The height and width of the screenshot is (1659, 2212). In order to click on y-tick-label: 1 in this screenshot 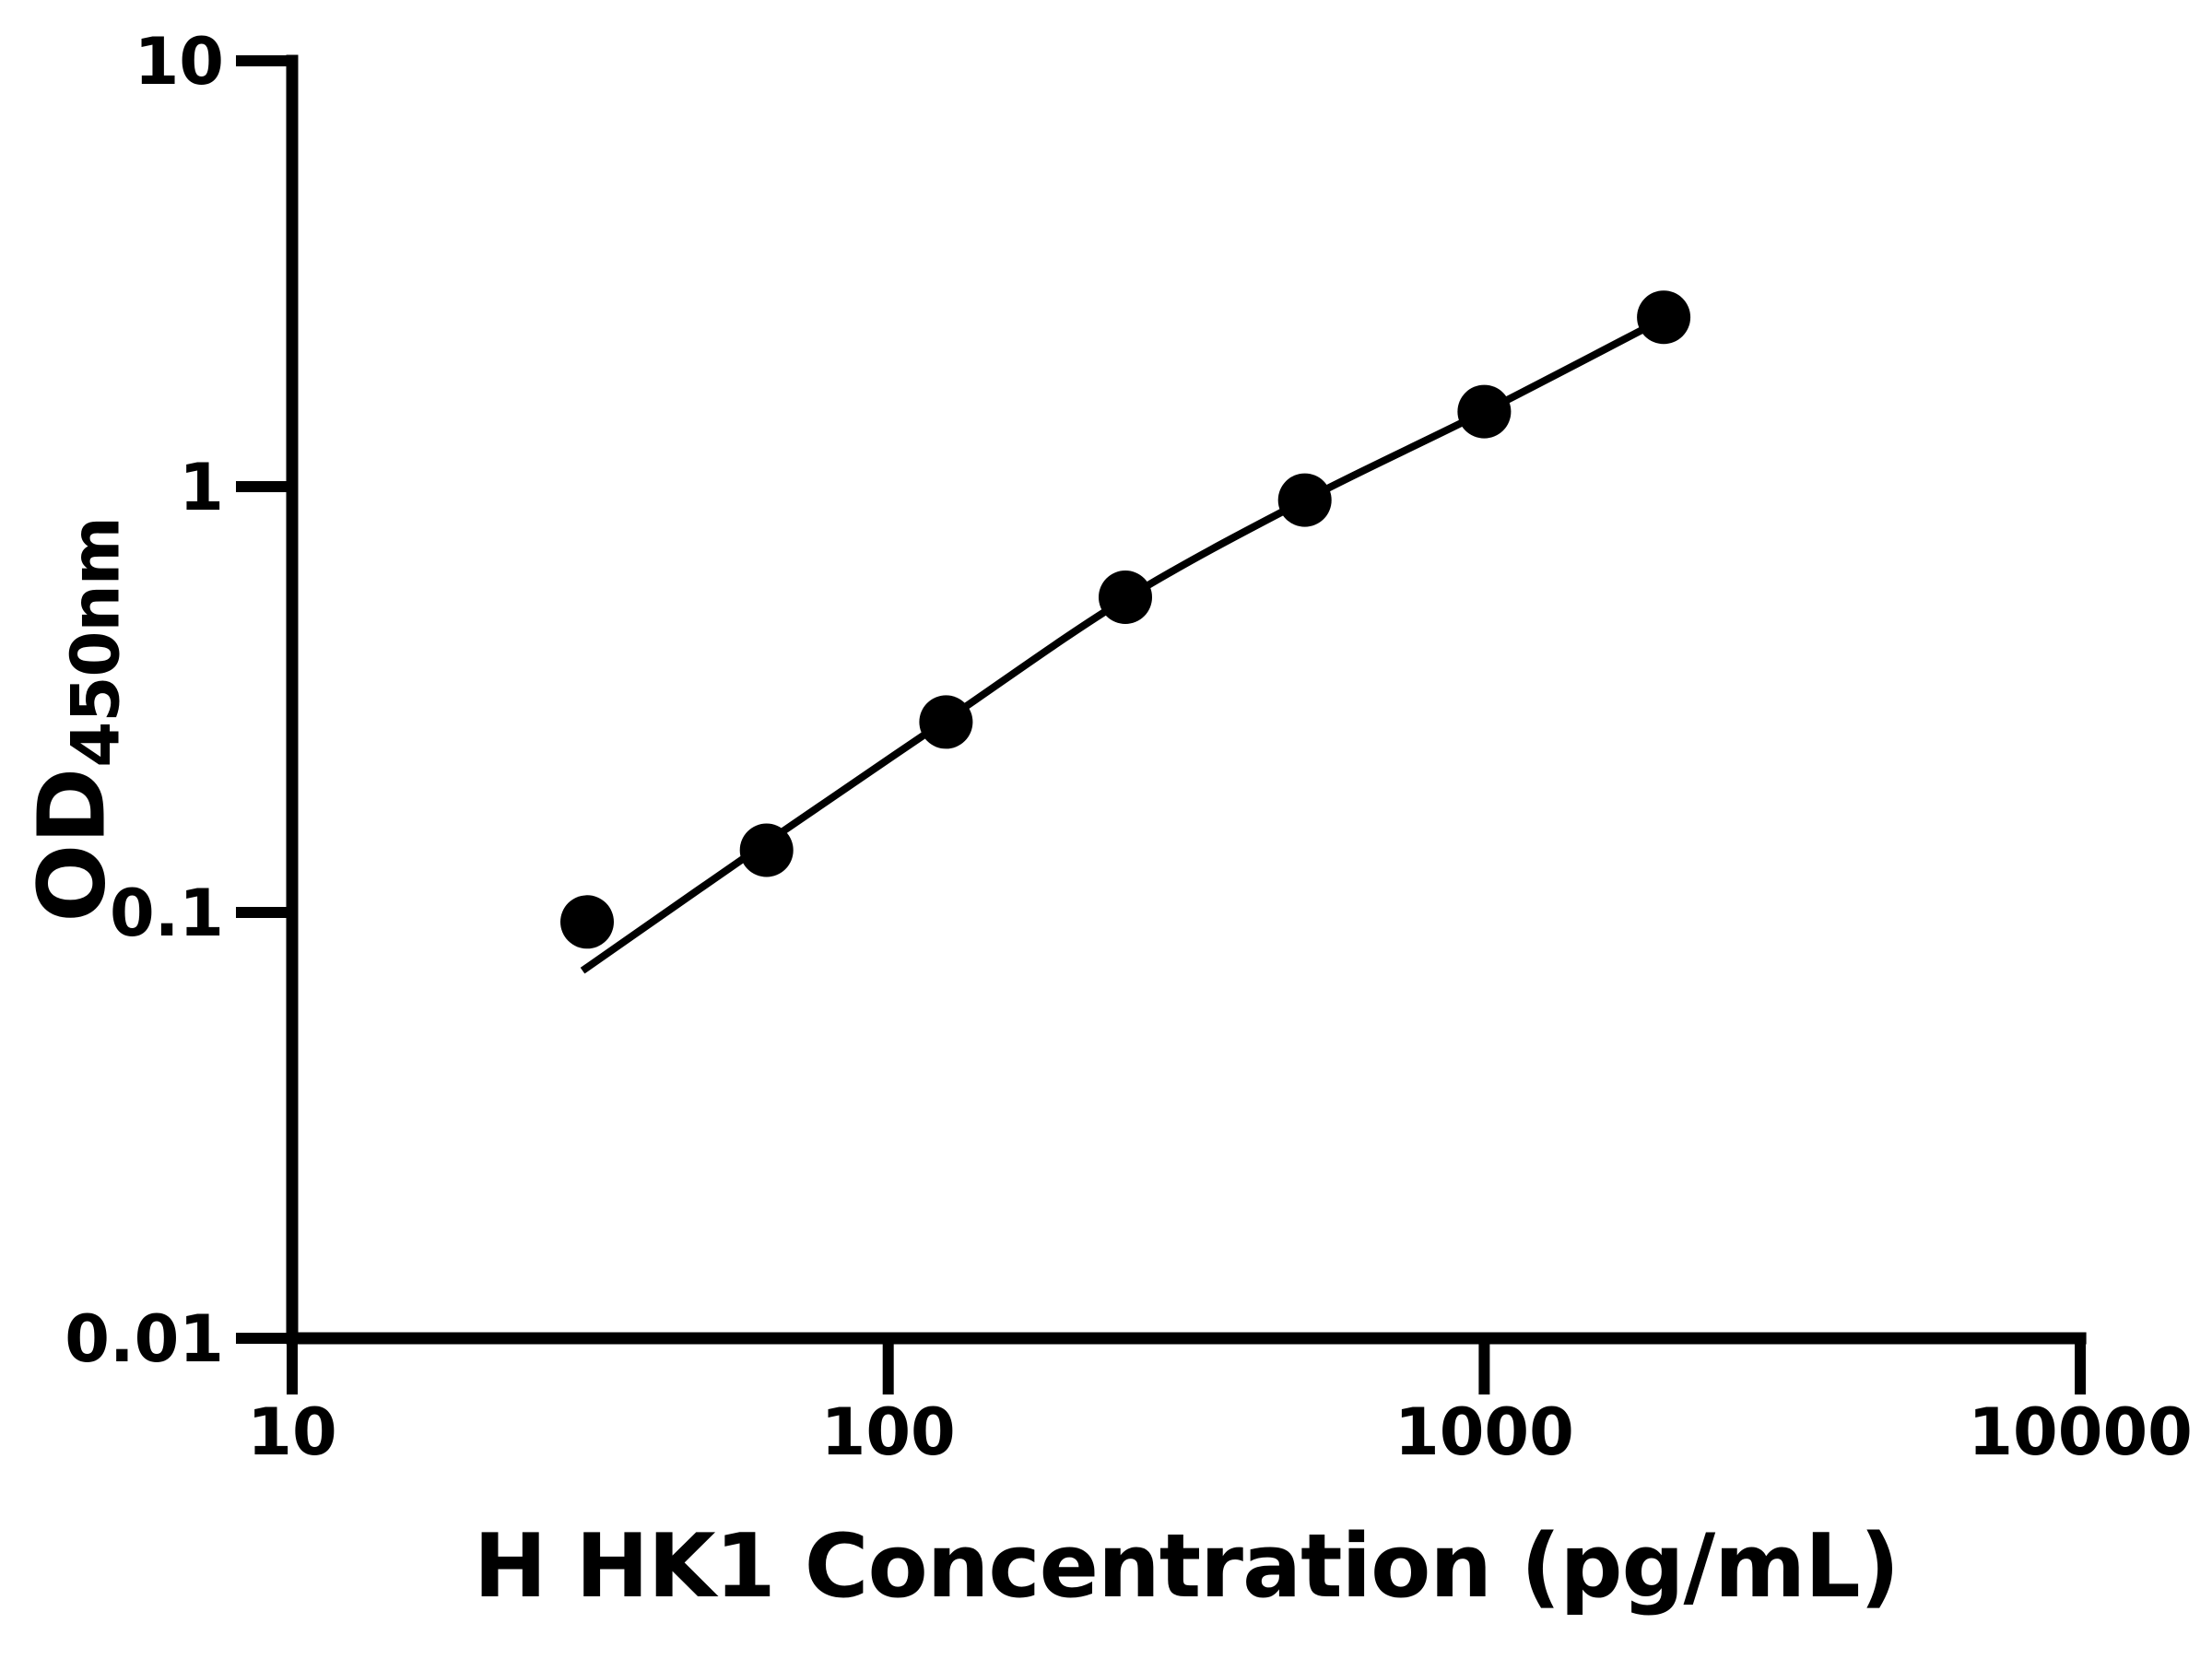, I will do `click(201, 487)`.